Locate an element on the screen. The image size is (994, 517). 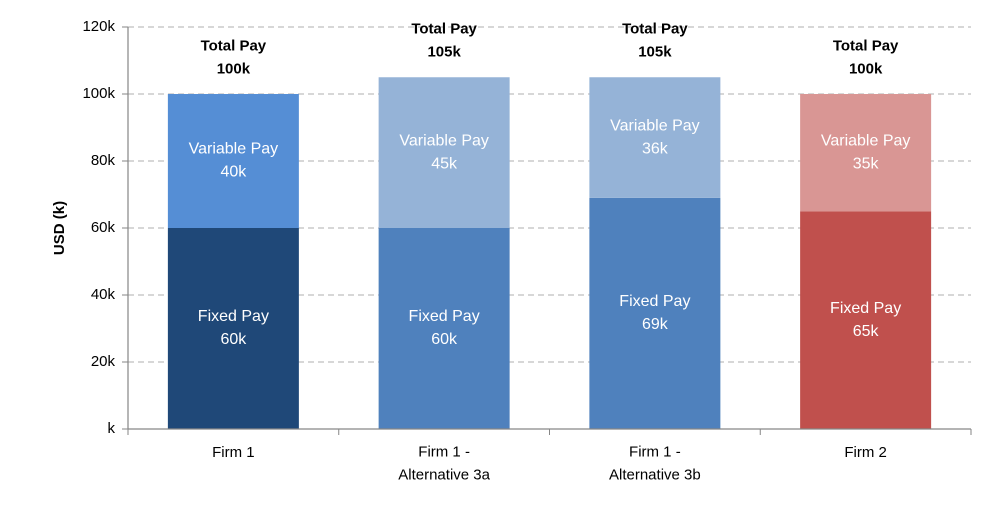
y-tick-label: 100k is located at coordinates (98, 93).